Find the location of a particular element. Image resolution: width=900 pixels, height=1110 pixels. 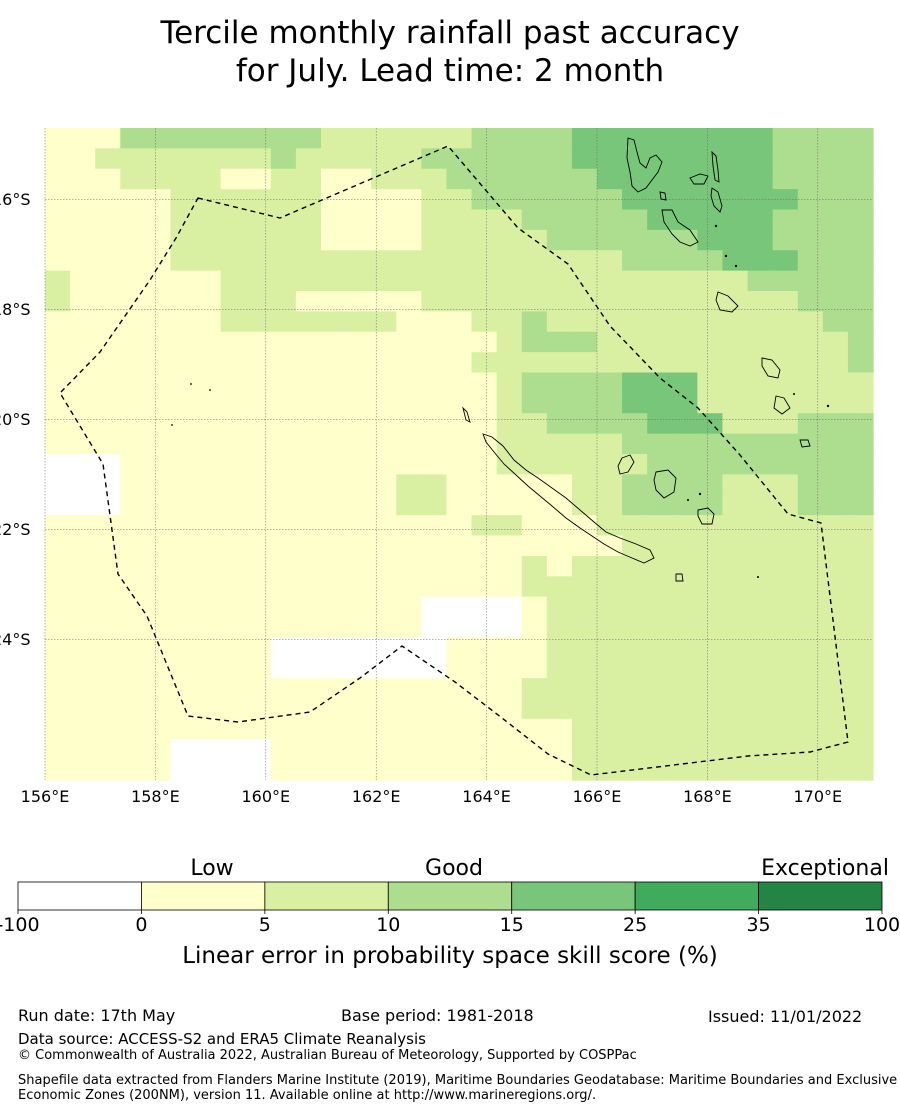

matthew-island is located at coordinates (679, 577).